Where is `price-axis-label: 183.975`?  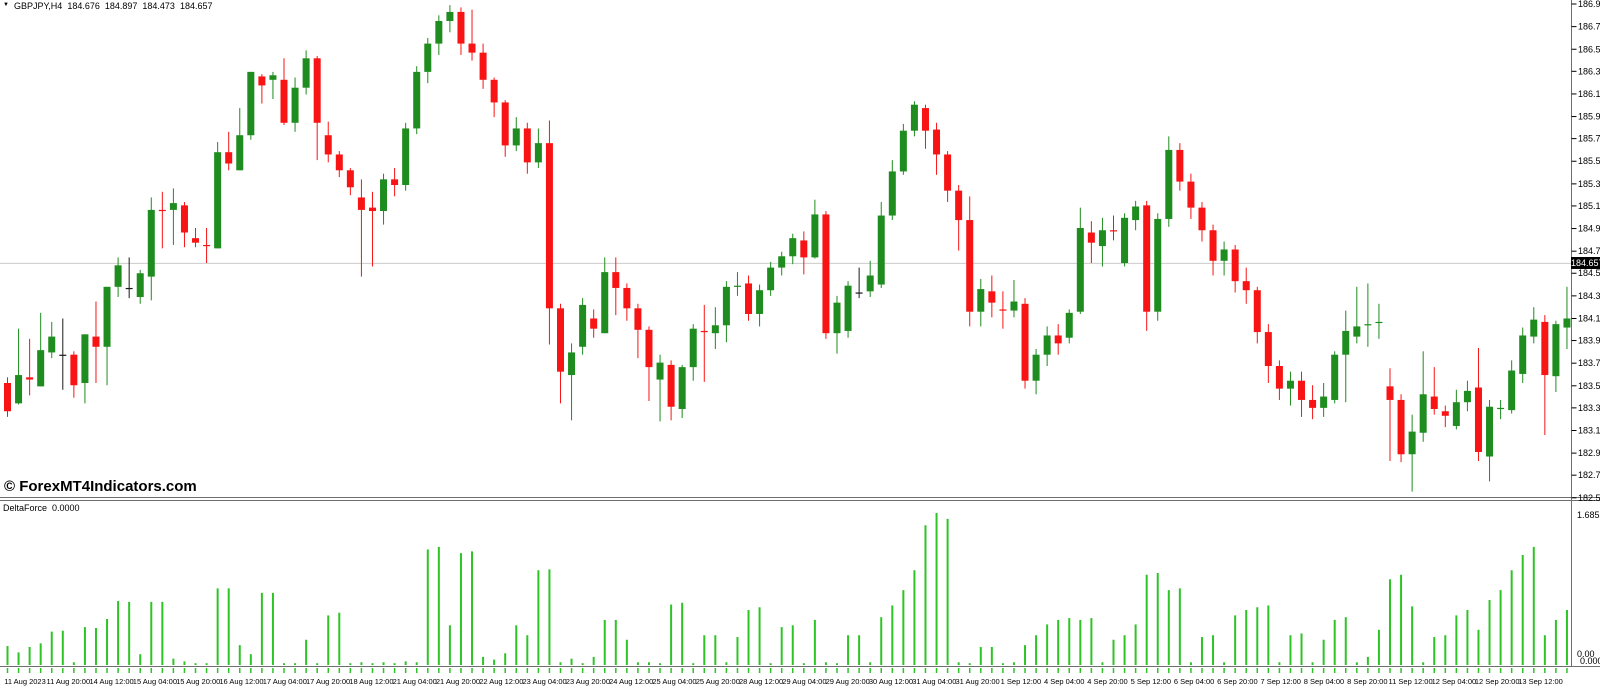
price-axis-label: 183.975 is located at coordinates (1589, 341).